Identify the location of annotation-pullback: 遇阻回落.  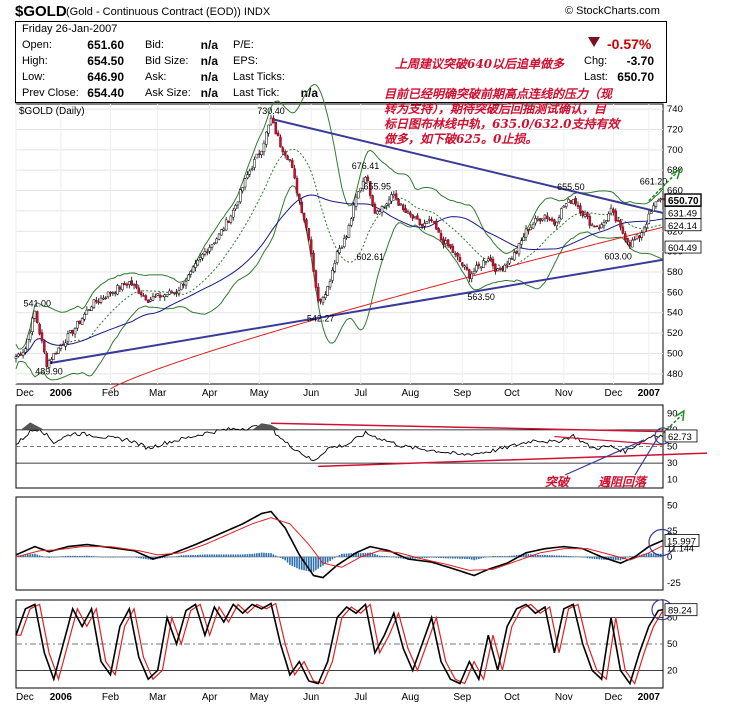
(622, 482).